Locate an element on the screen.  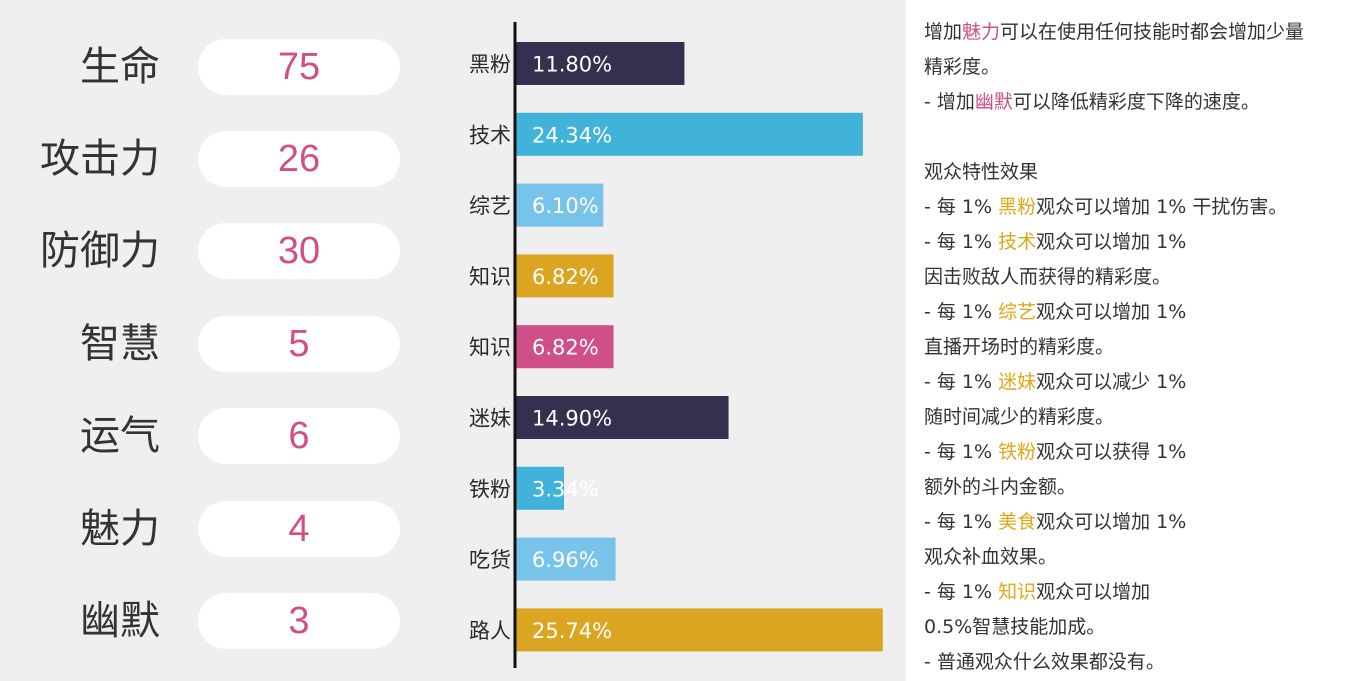
effect-line: - 每 1% 黑粉观众可以增加 1% 干扰伤害。 is located at coordinates (1106, 207).